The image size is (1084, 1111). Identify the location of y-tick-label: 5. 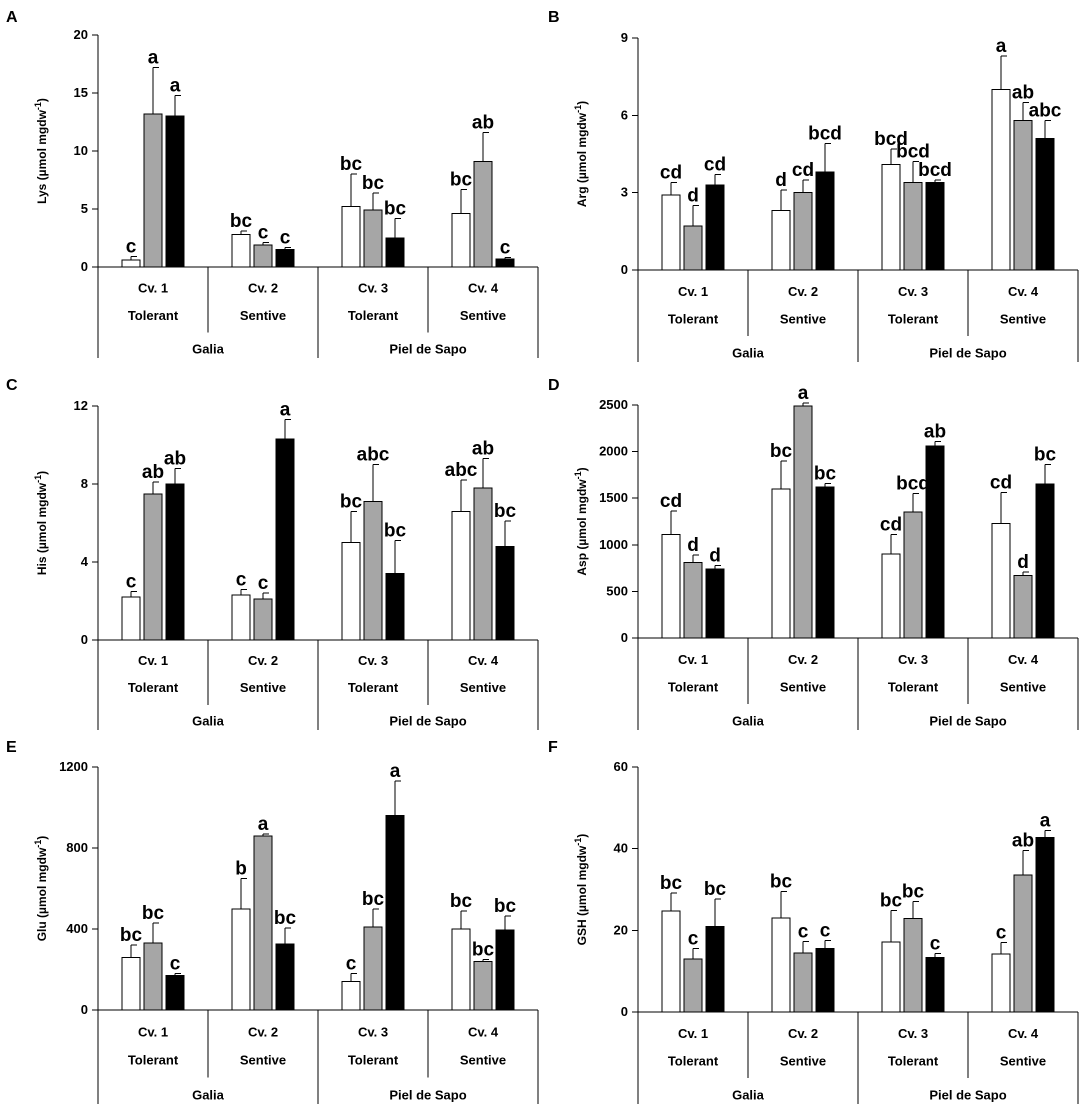
(84, 208).